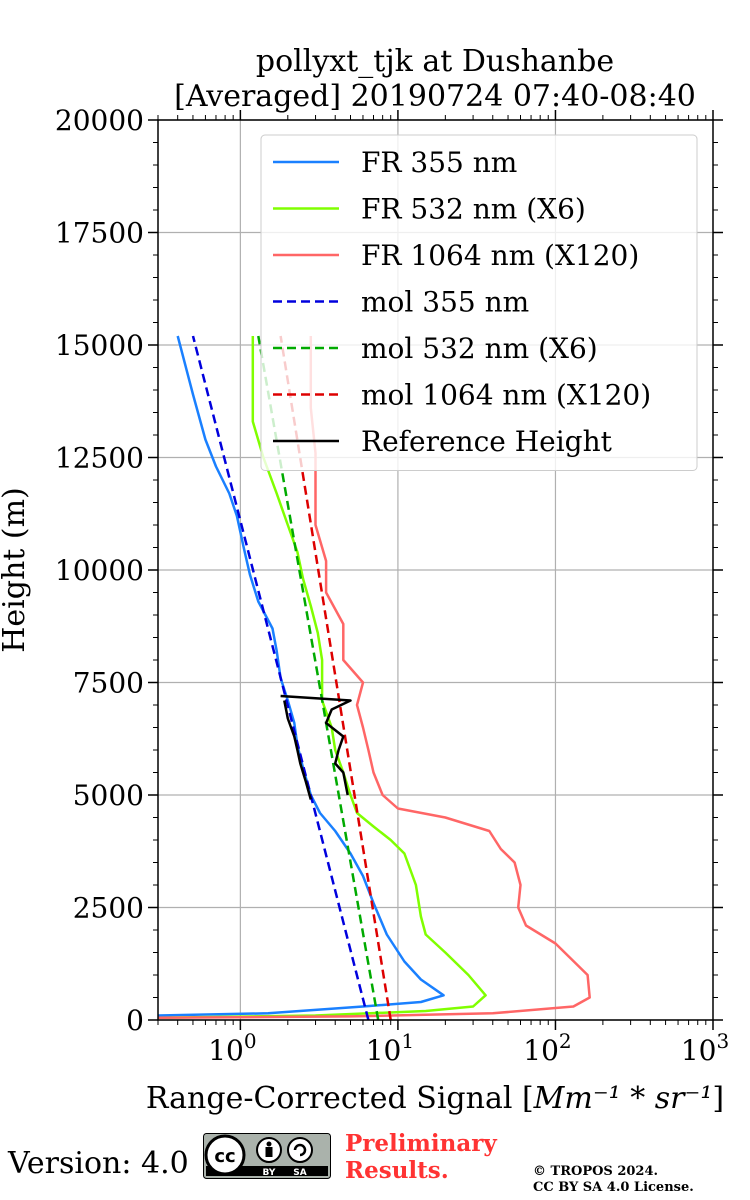 The width and height of the screenshot is (750, 1200). Describe the element at coordinates (407, 1041) in the screenshot. I see `x-tick-exponent: 1` at that location.